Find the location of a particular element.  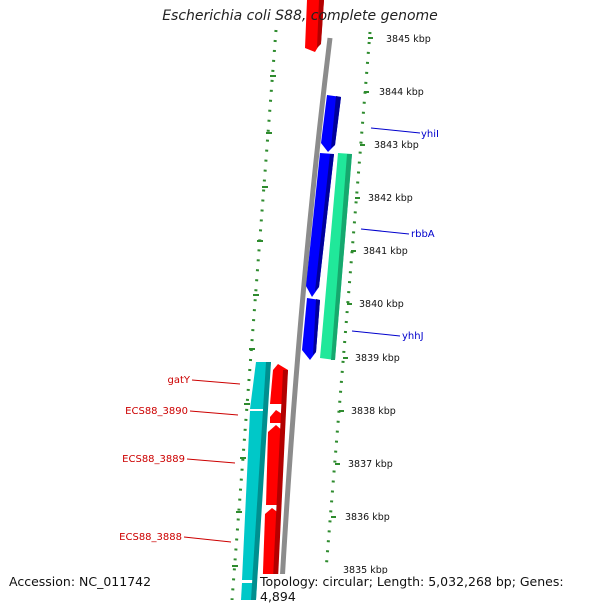

accession-text: Accession: NC_011742 is located at coordinates (80, 581).